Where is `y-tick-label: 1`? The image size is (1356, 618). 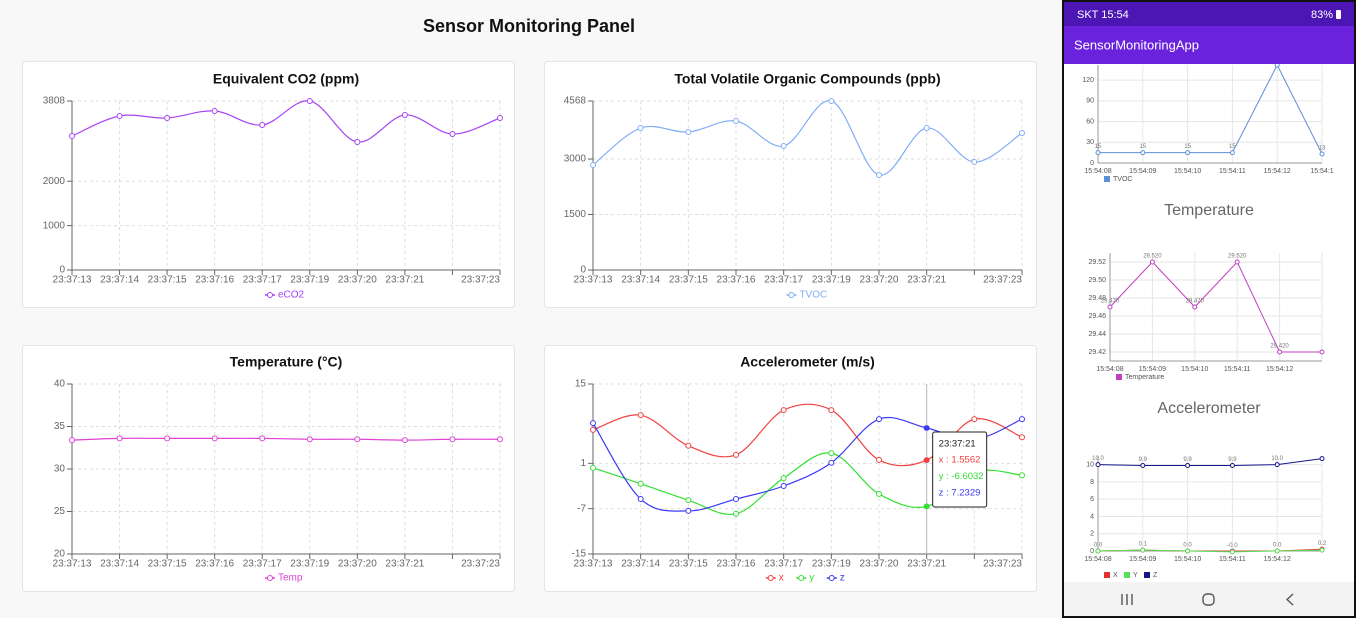 y-tick-label: 1 is located at coordinates (583, 463).